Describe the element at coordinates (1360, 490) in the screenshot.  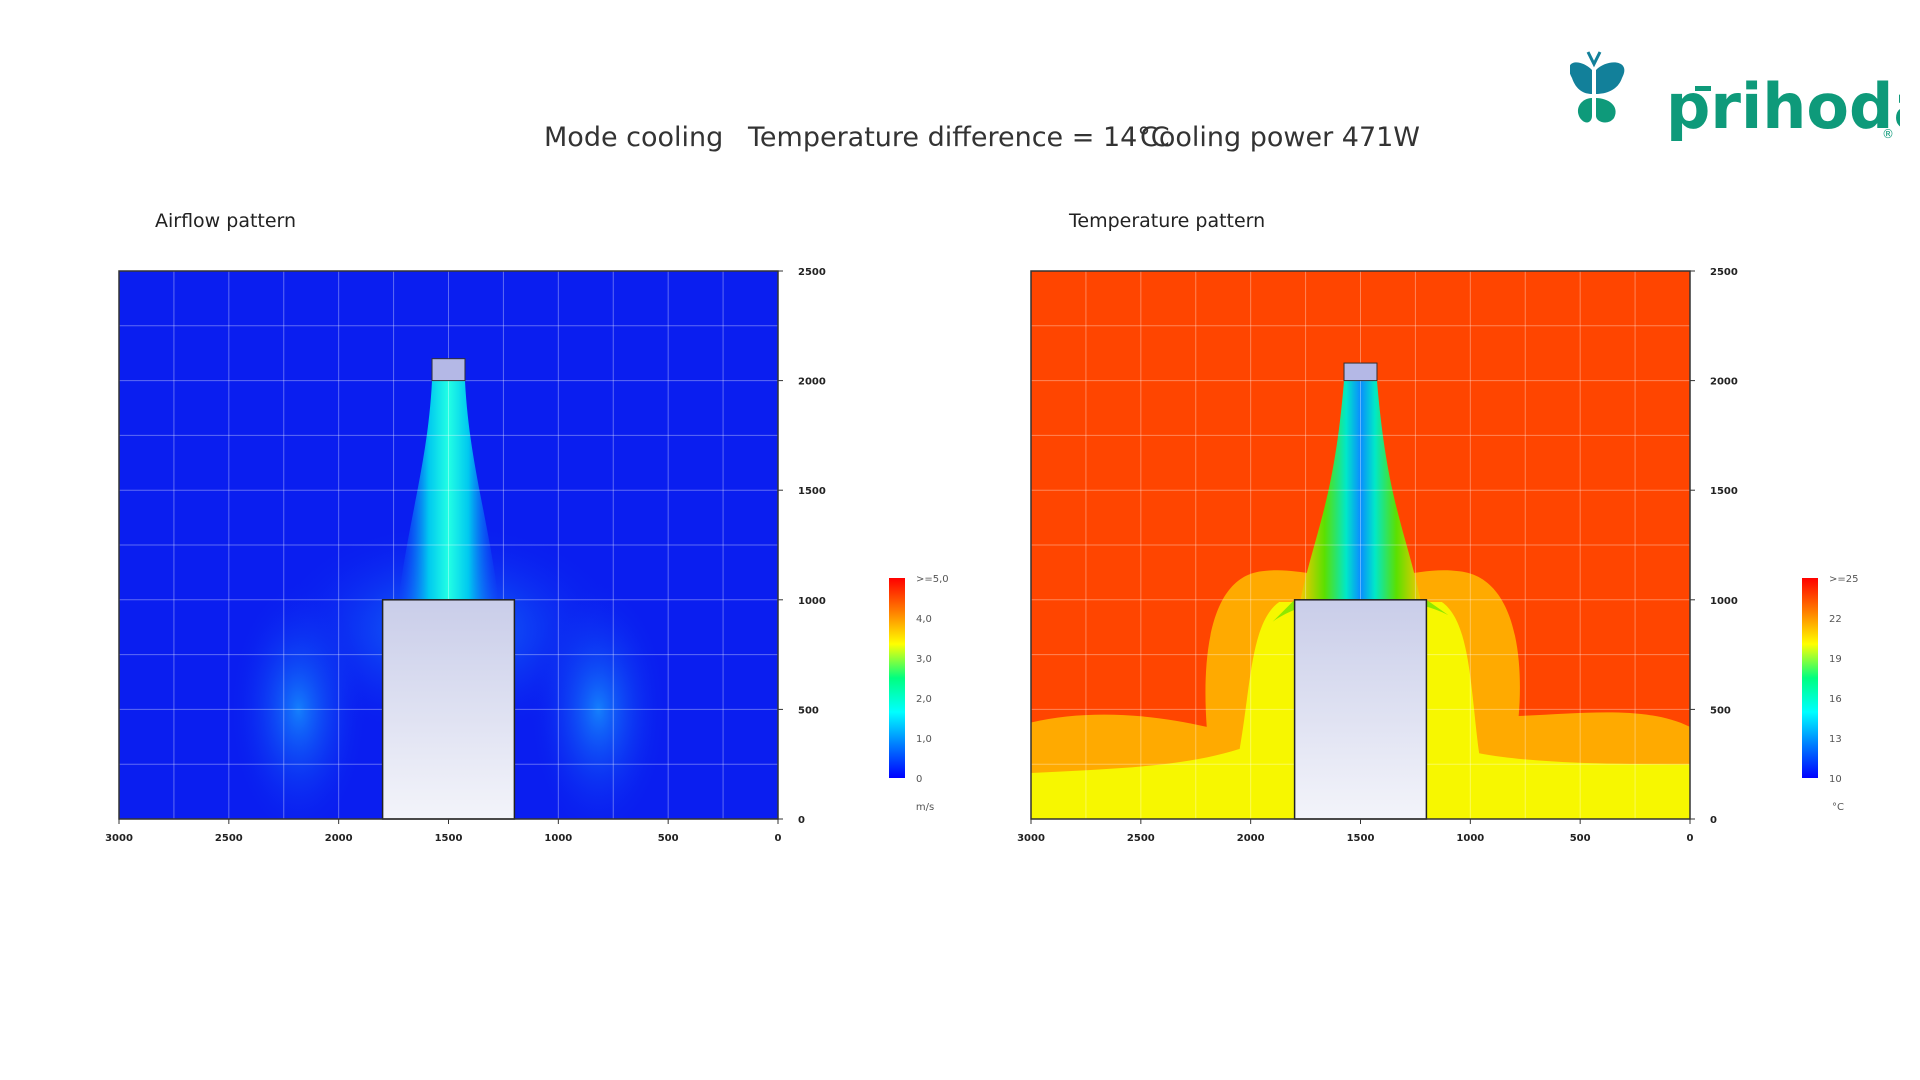
I see `temperature-jet` at that location.